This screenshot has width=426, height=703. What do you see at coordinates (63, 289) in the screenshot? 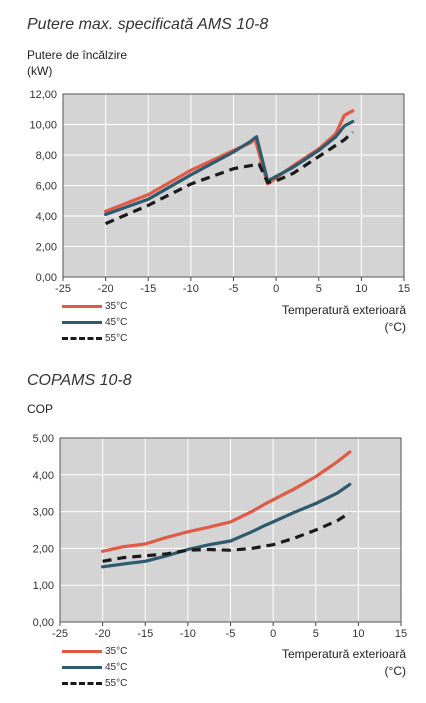
I see `chart1-xtick-label: -25` at bounding box center [63, 289].